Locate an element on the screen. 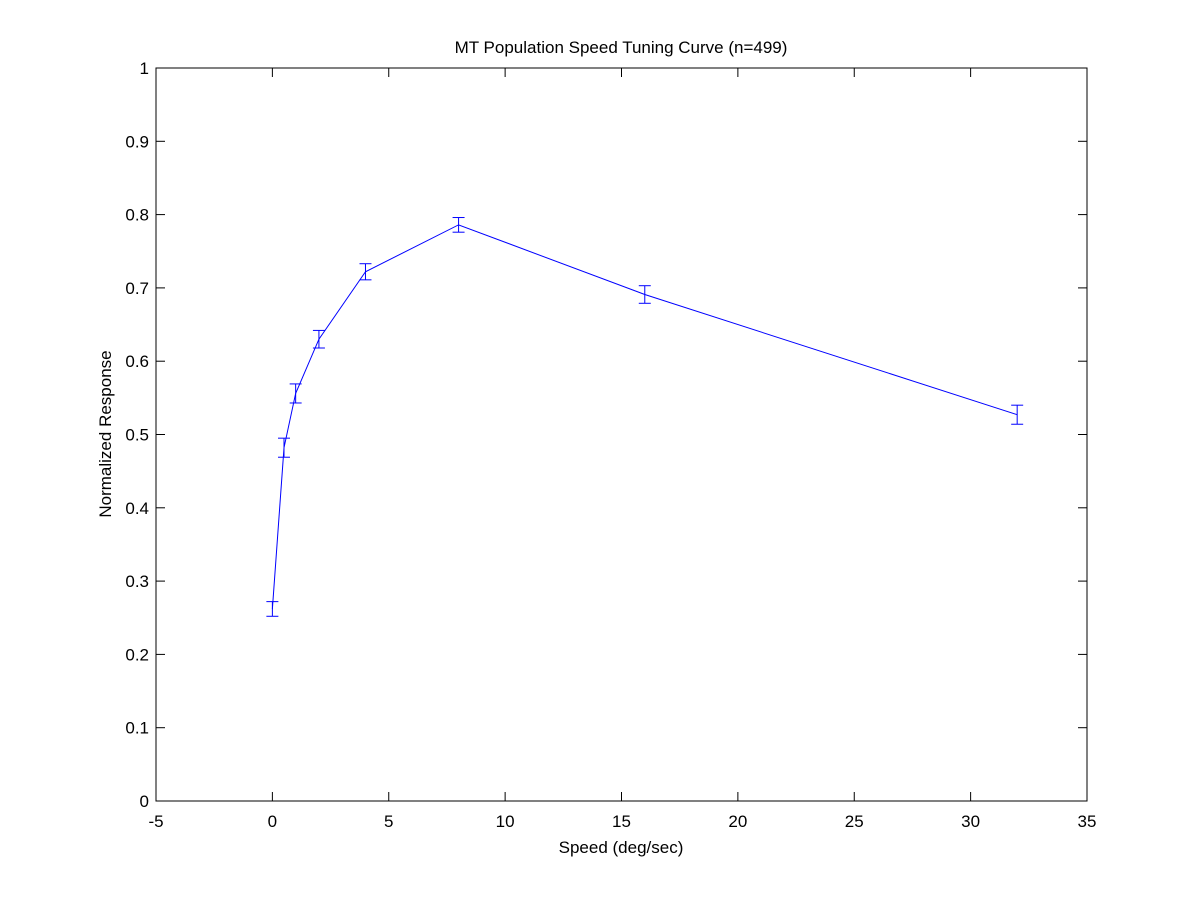  x-tick-label: 35 is located at coordinates (1087, 821).